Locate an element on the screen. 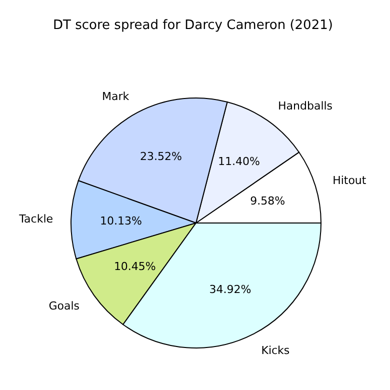  chart-title: DT score spread for Darcy Cameron (2021) is located at coordinates (193, 25).